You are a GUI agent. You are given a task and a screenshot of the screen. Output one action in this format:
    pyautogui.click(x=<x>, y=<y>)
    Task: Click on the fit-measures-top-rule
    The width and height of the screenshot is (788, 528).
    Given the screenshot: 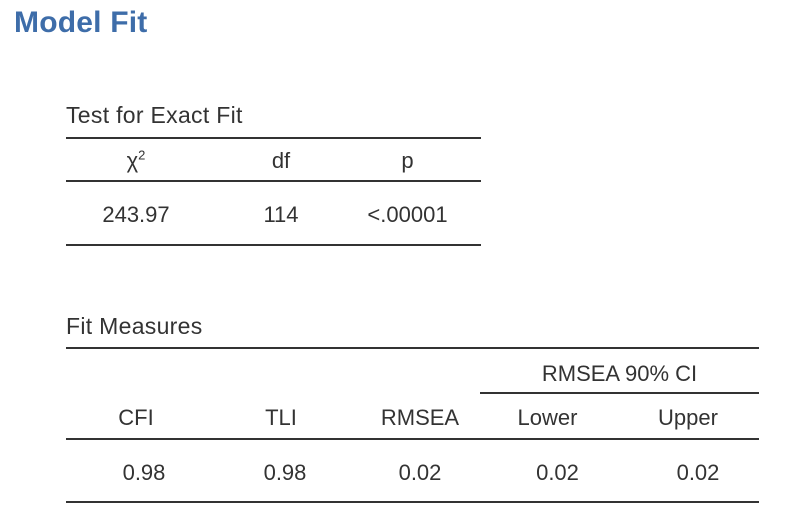 What is the action you would take?
    pyautogui.click(x=412, y=348)
    